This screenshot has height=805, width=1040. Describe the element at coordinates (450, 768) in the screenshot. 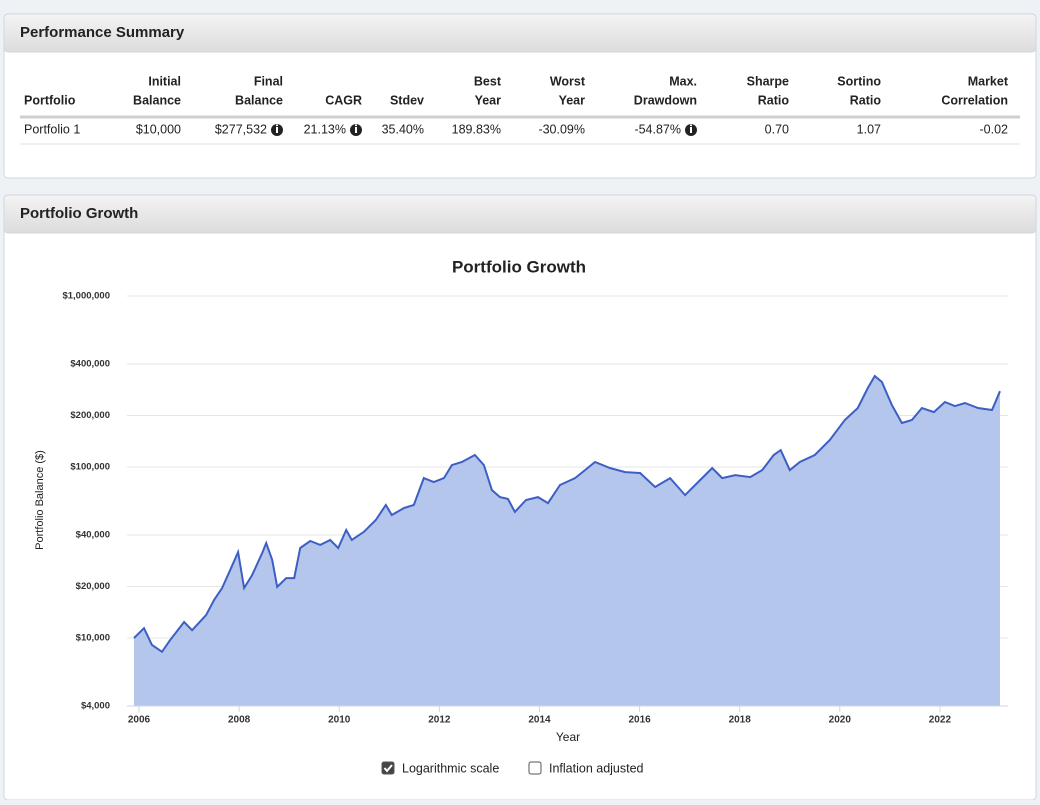

I see `checkbox-label: Logarithmic scale` at that location.